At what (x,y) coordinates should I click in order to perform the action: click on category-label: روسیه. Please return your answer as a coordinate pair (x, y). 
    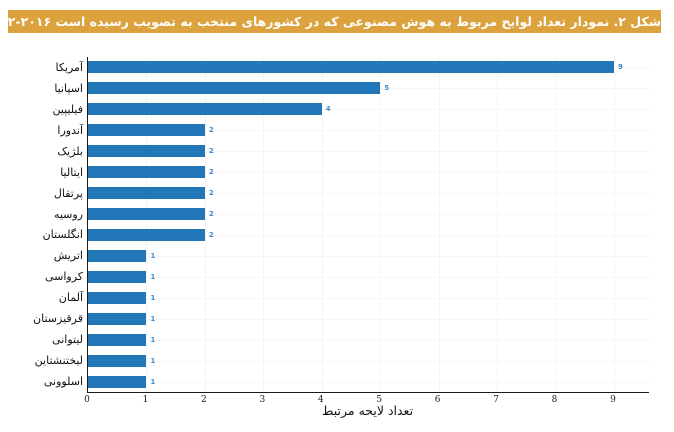
    Looking at the image, I should click on (68, 214).